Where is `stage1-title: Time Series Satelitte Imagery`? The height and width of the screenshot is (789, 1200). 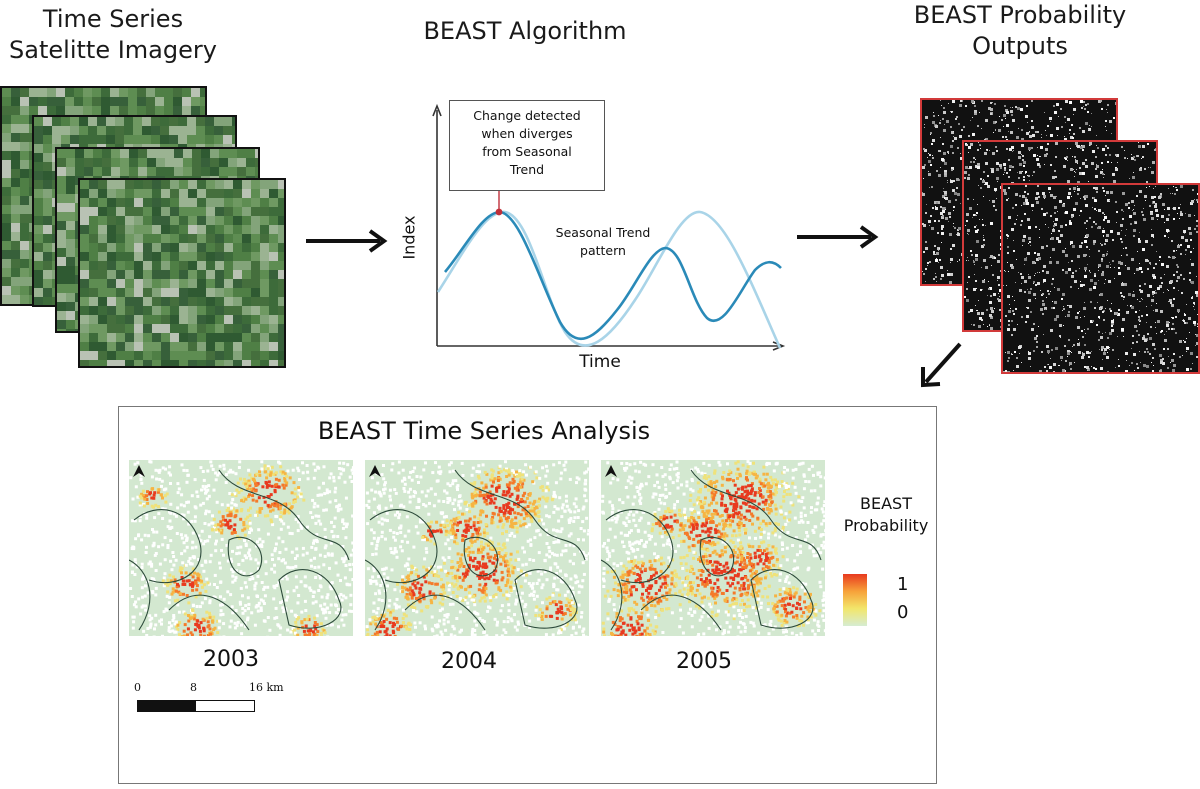 stage1-title: Time Series Satelitte Imagery is located at coordinates (113, 35).